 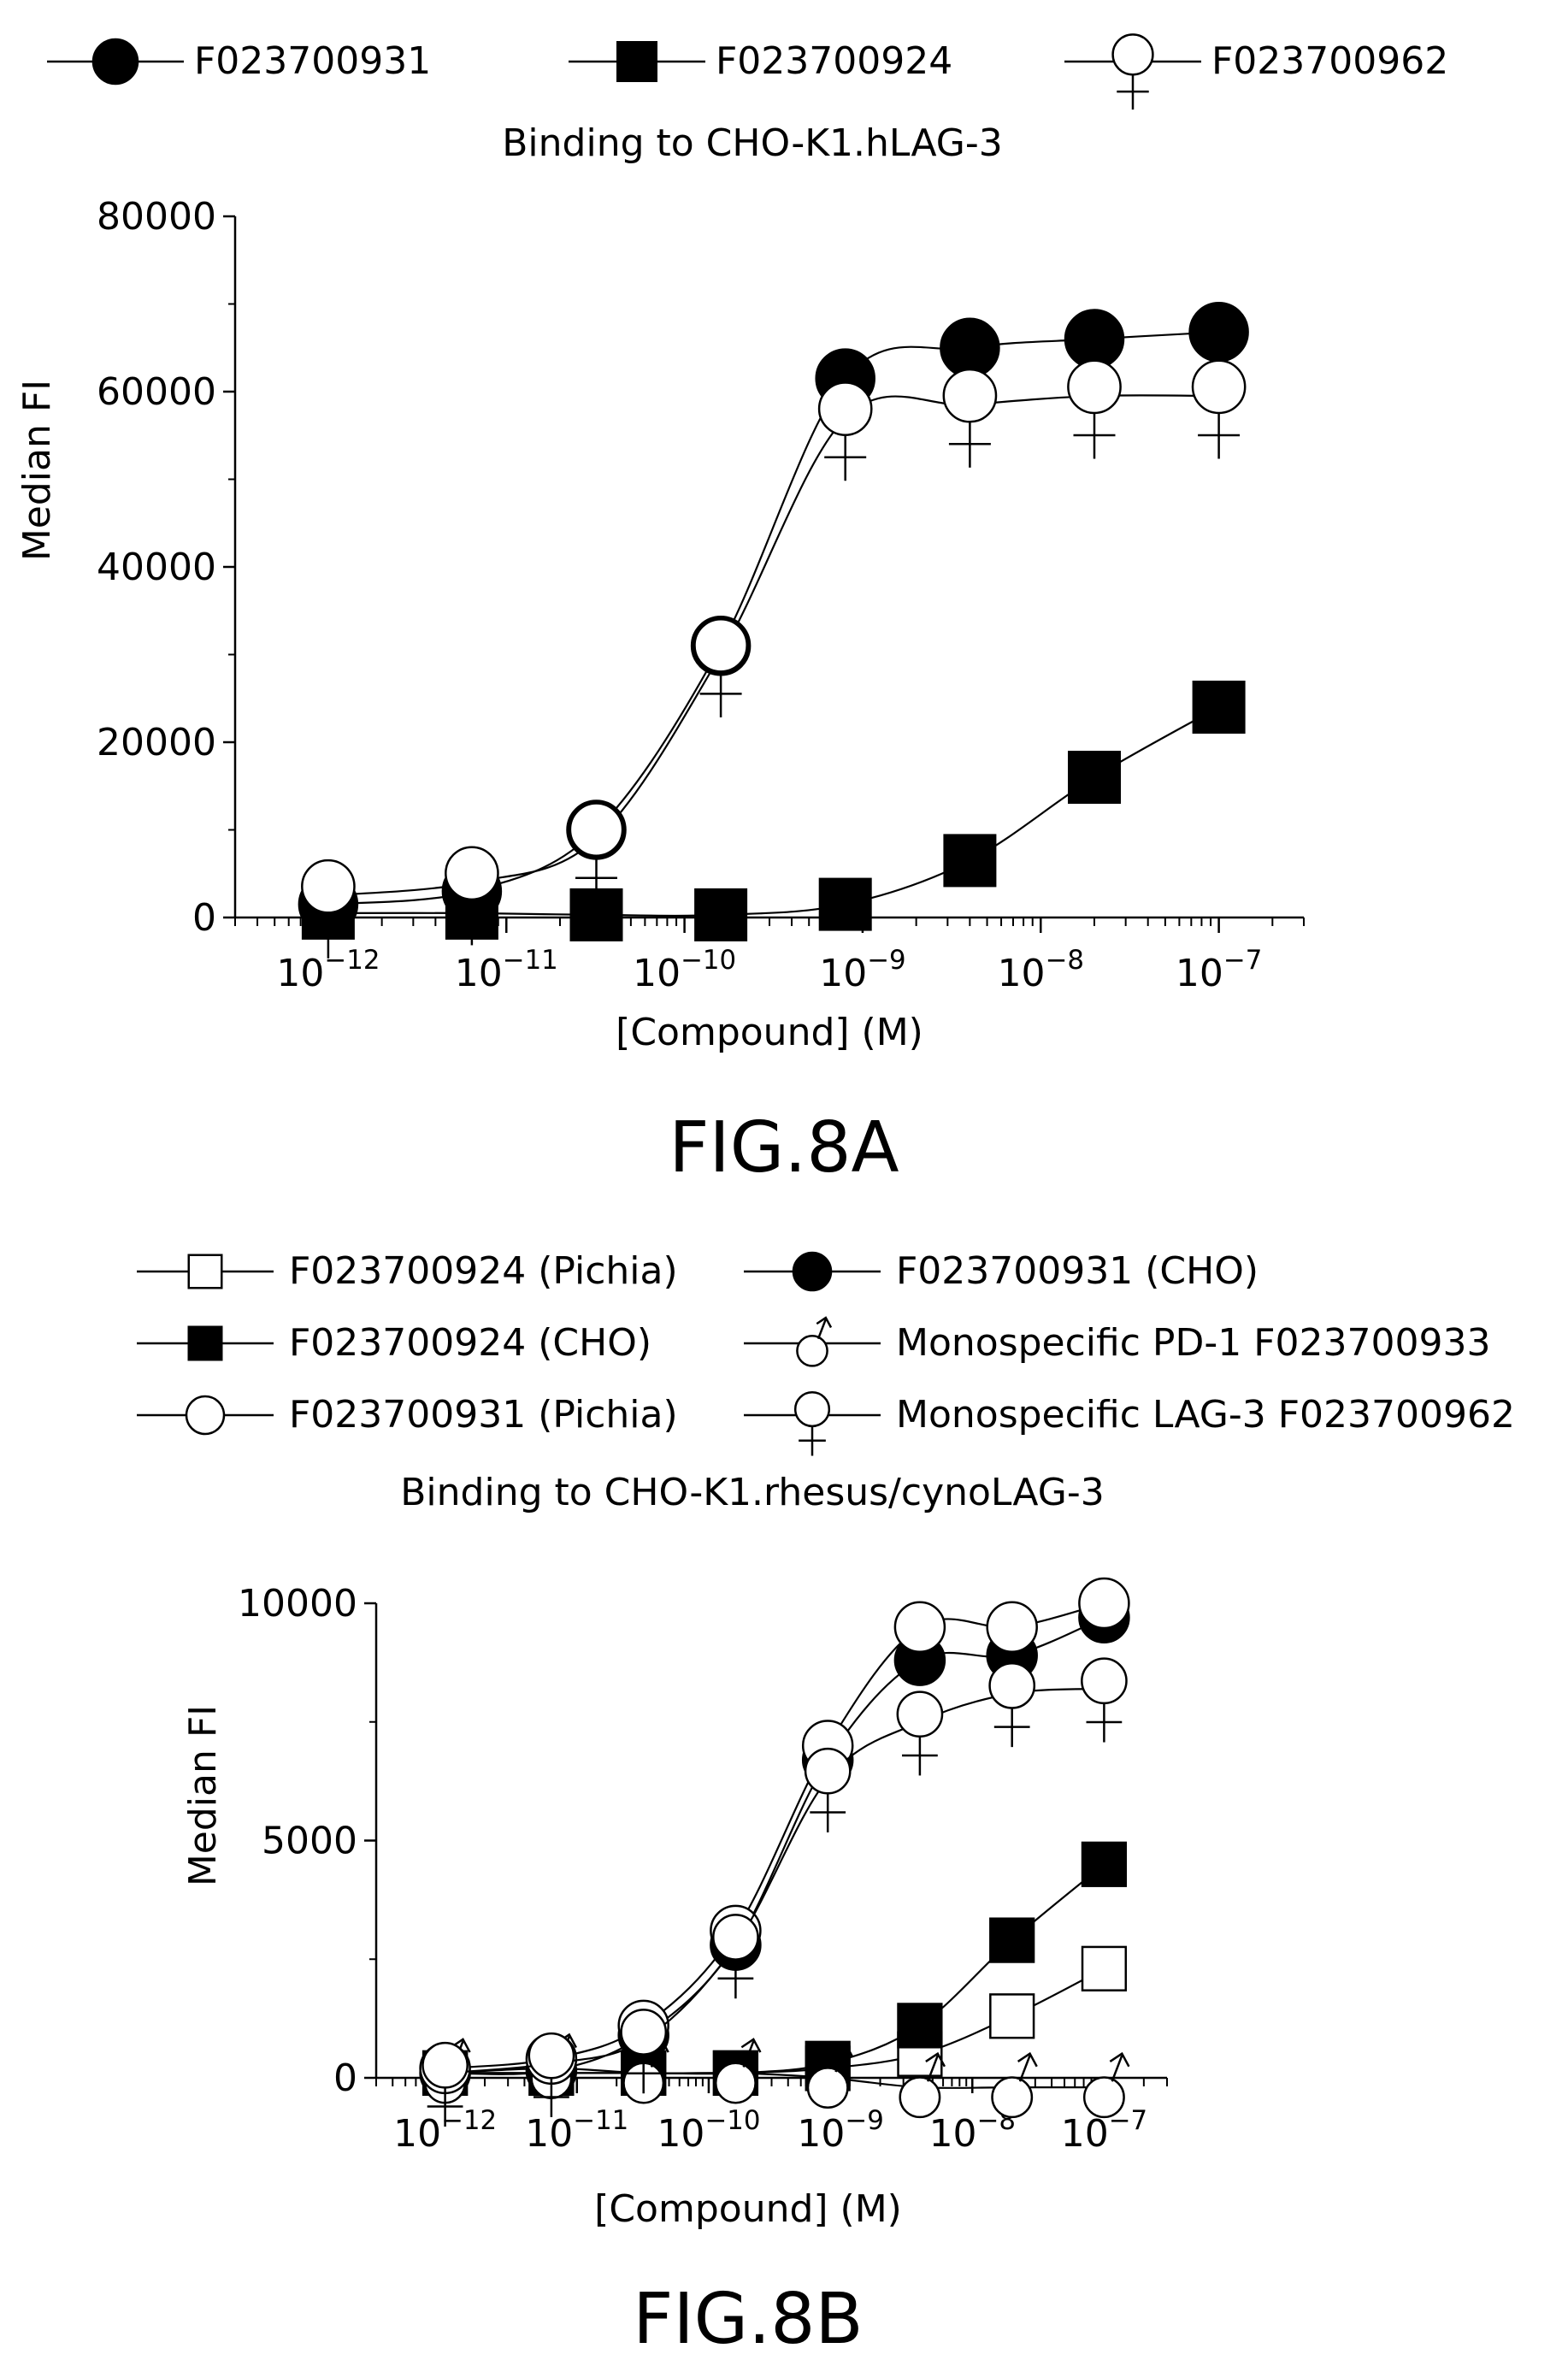 I want to click on open-square-marker, so click(x=205, y=1271).